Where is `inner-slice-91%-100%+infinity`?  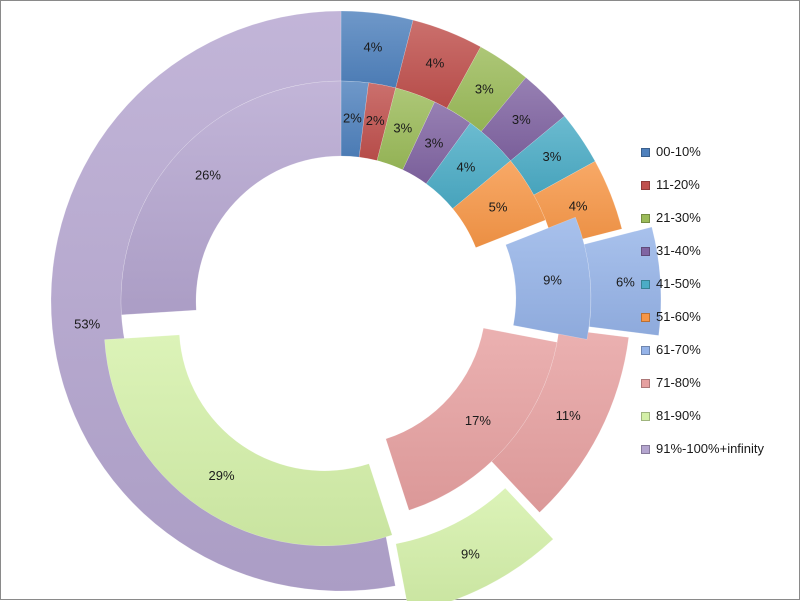 inner-slice-91%-100%+infinity is located at coordinates (231, 198).